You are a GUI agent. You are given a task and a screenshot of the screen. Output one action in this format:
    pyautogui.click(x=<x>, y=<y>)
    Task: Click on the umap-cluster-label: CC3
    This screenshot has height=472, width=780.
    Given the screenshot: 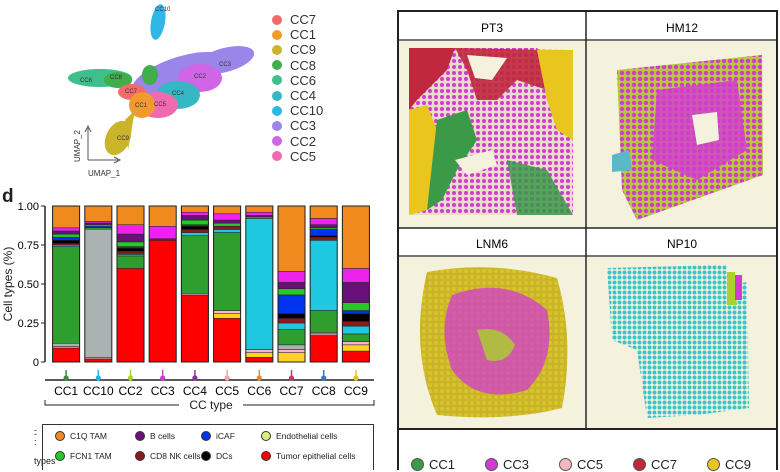 What is the action you would take?
    pyautogui.click(x=225, y=65)
    